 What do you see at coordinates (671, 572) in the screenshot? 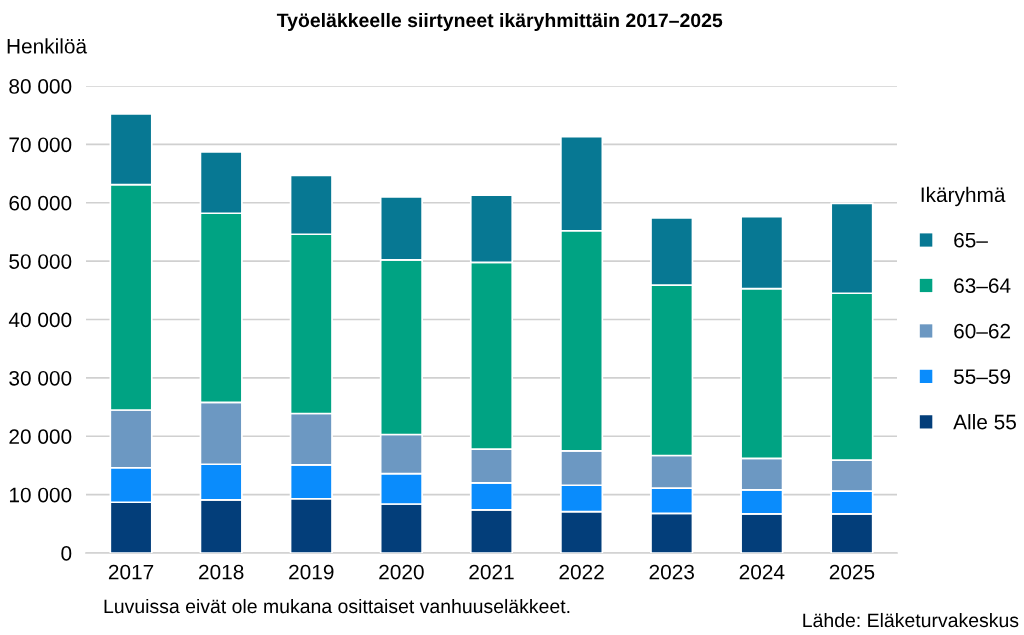
I see `x-tick-label: 2023` at bounding box center [671, 572].